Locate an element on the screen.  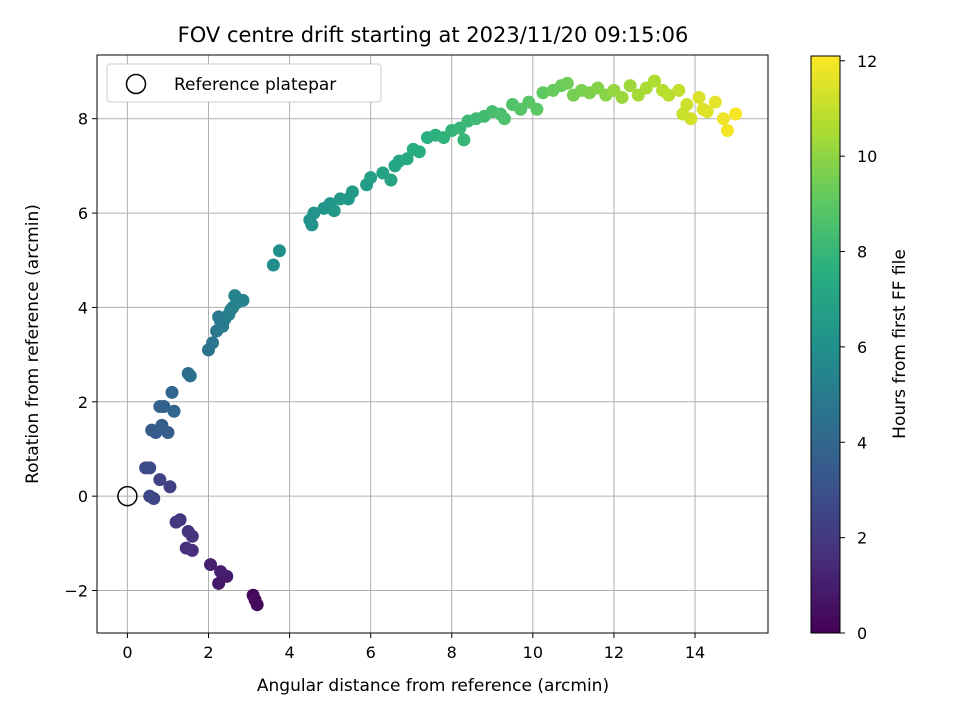
x-tick-label: 8 is located at coordinates (452, 652).